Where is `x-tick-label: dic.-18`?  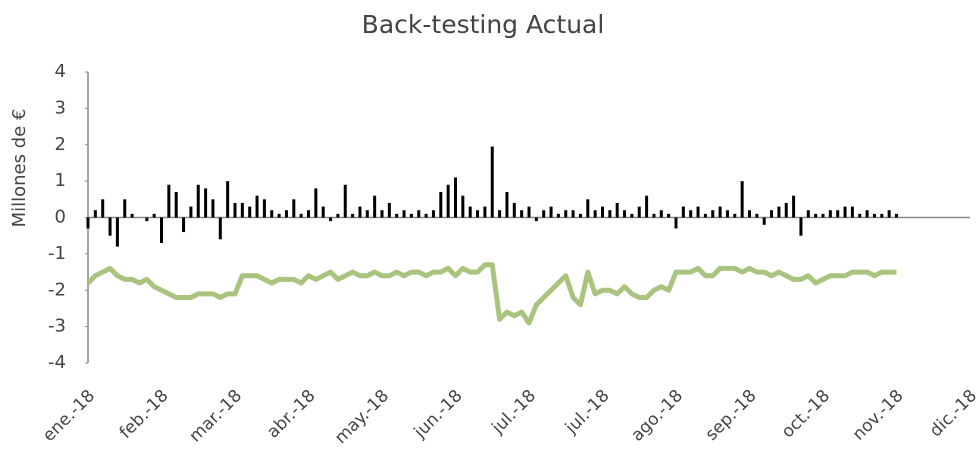 x-tick-label: dic.-18 is located at coordinates (951, 413).